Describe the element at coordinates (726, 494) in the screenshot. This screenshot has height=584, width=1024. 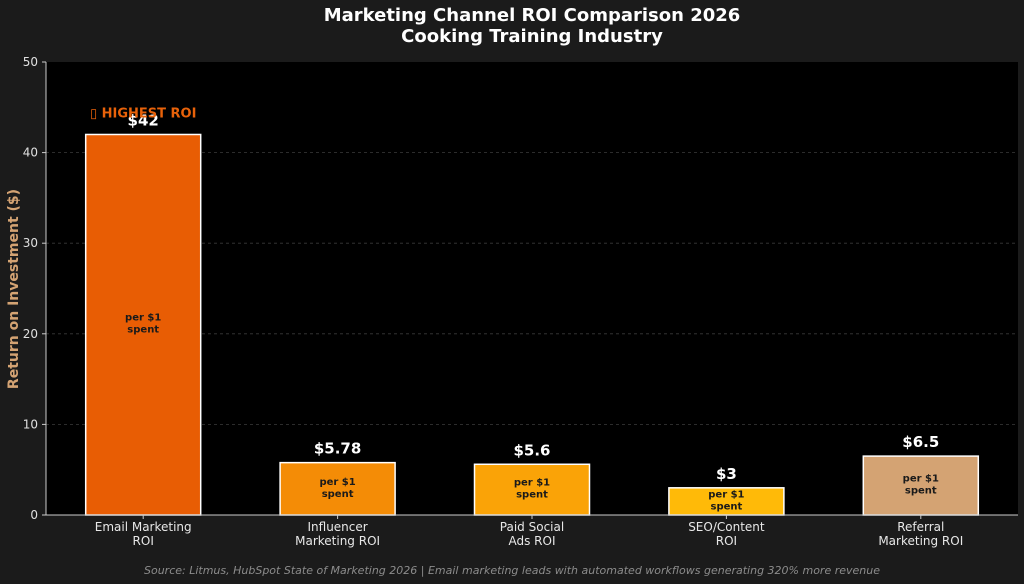
I see `inner-label-3-0: per $1` at that location.